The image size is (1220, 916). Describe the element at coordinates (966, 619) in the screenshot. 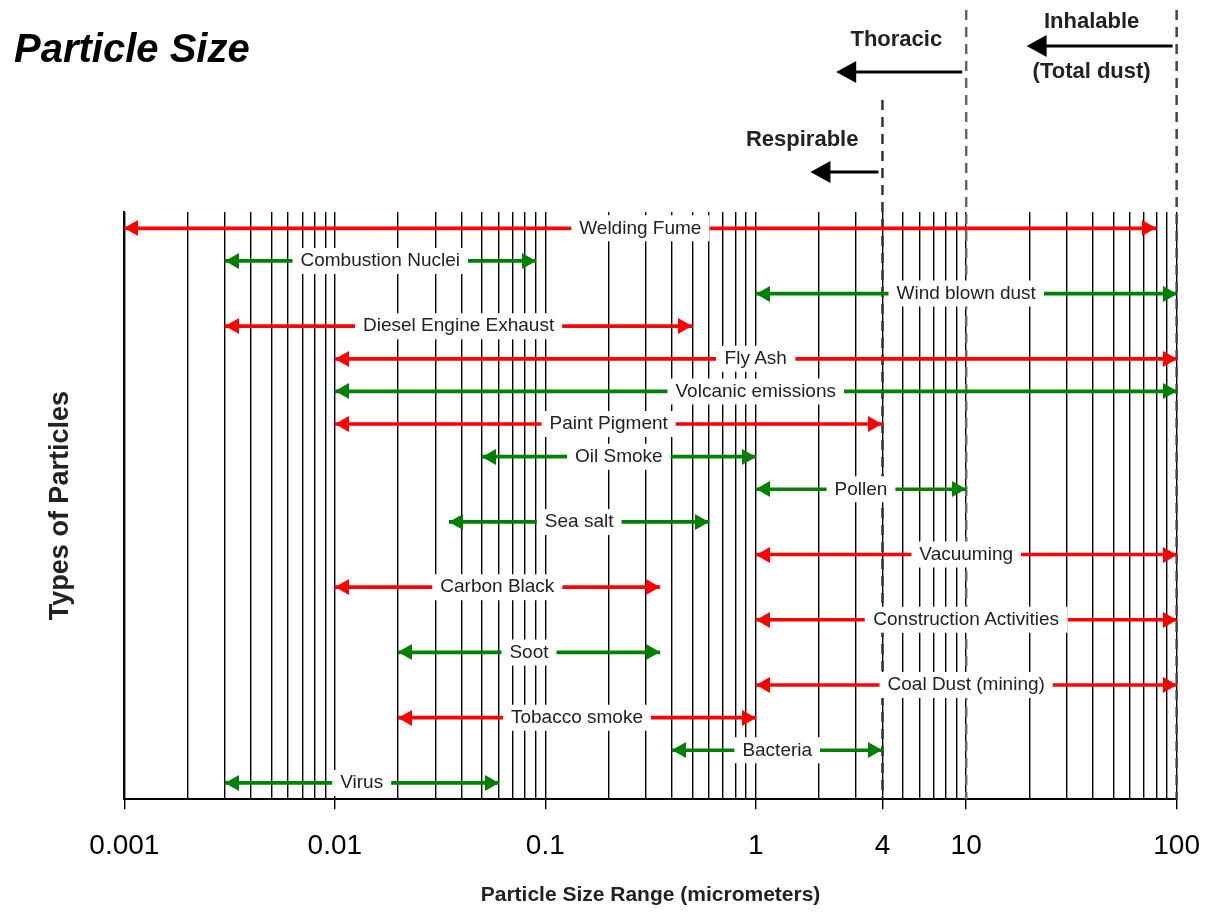

I see `y-tick-label: Construction Activities` at that location.